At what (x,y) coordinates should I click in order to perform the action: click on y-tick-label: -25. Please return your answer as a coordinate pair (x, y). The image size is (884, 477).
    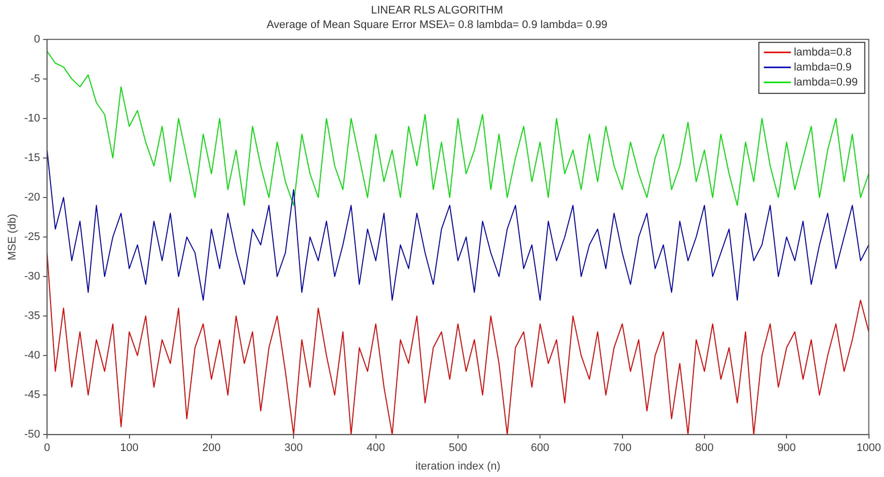
    Looking at the image, I should click on (32, 237).